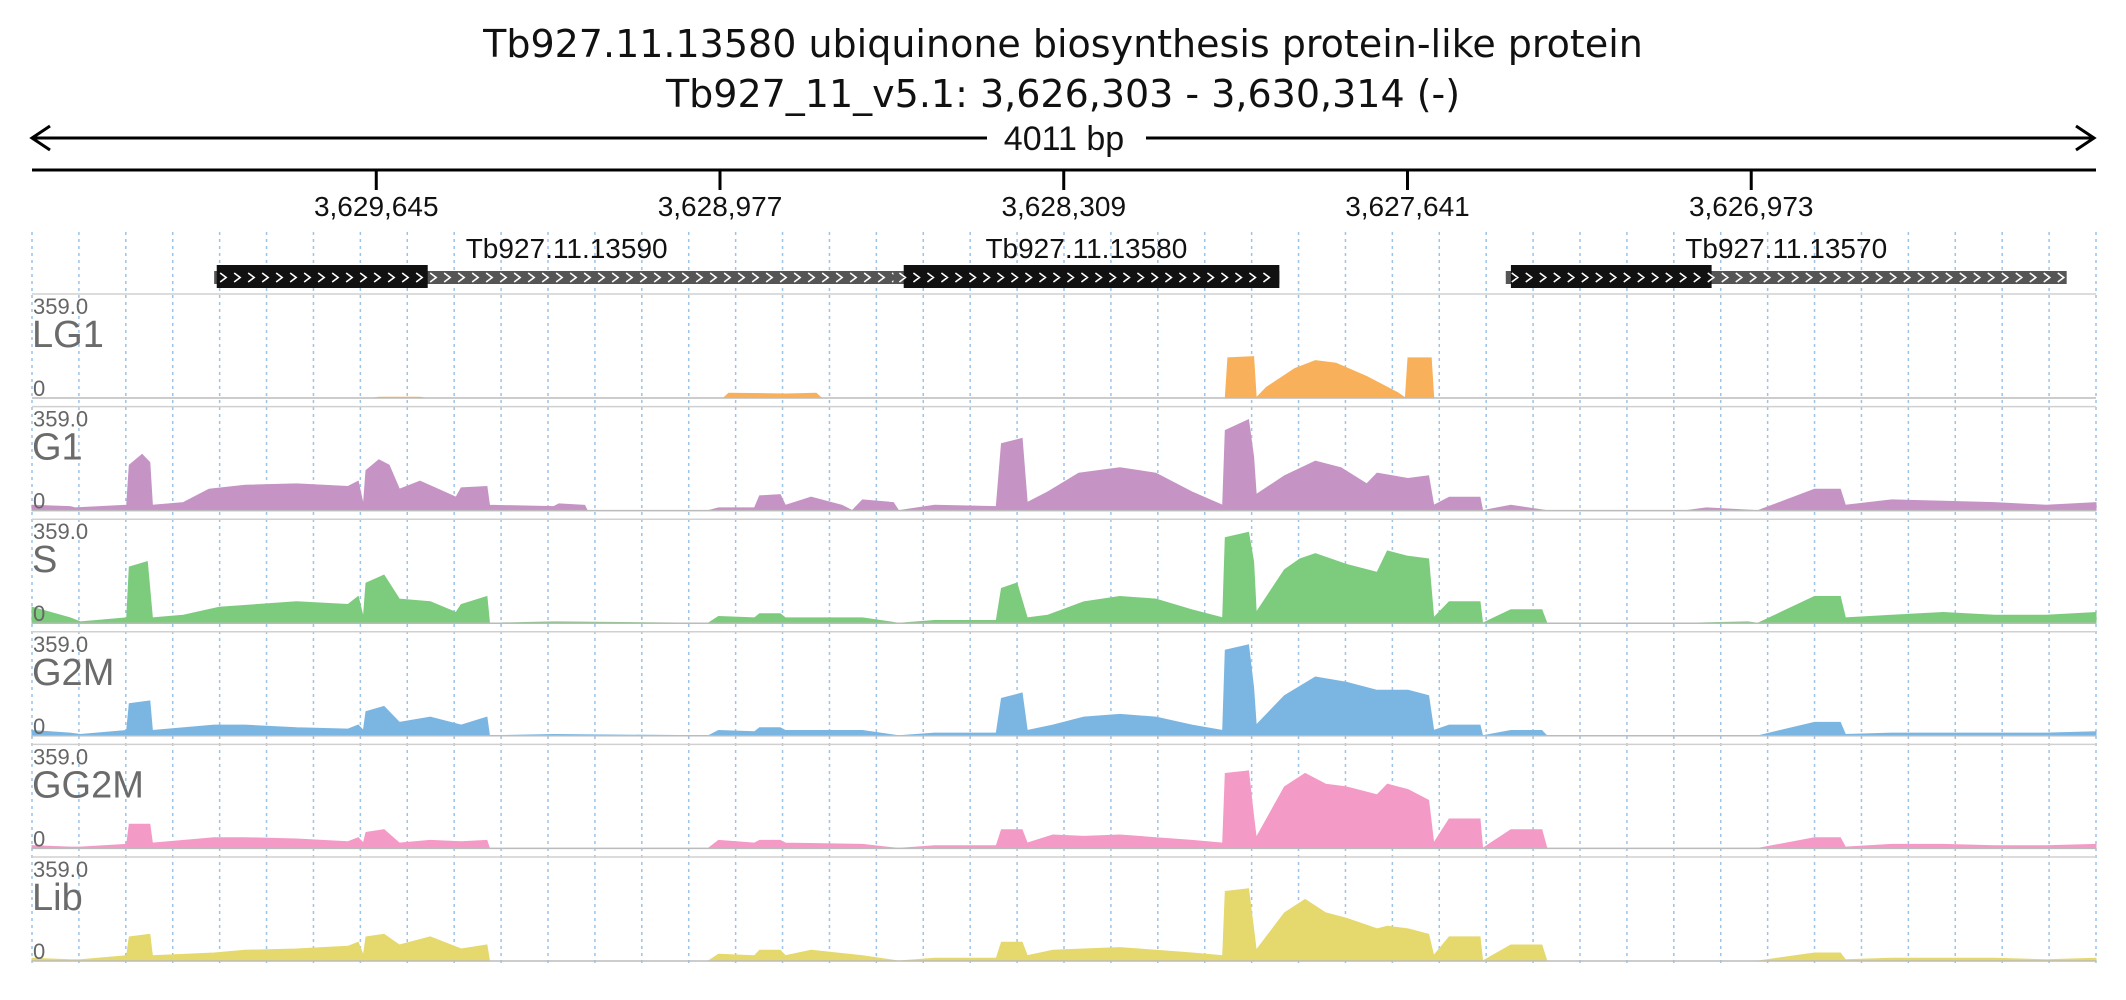 Image resolution: width=2126 pixels, height=1000 pixels. I want to click on track-name: S, so click(44, 560).